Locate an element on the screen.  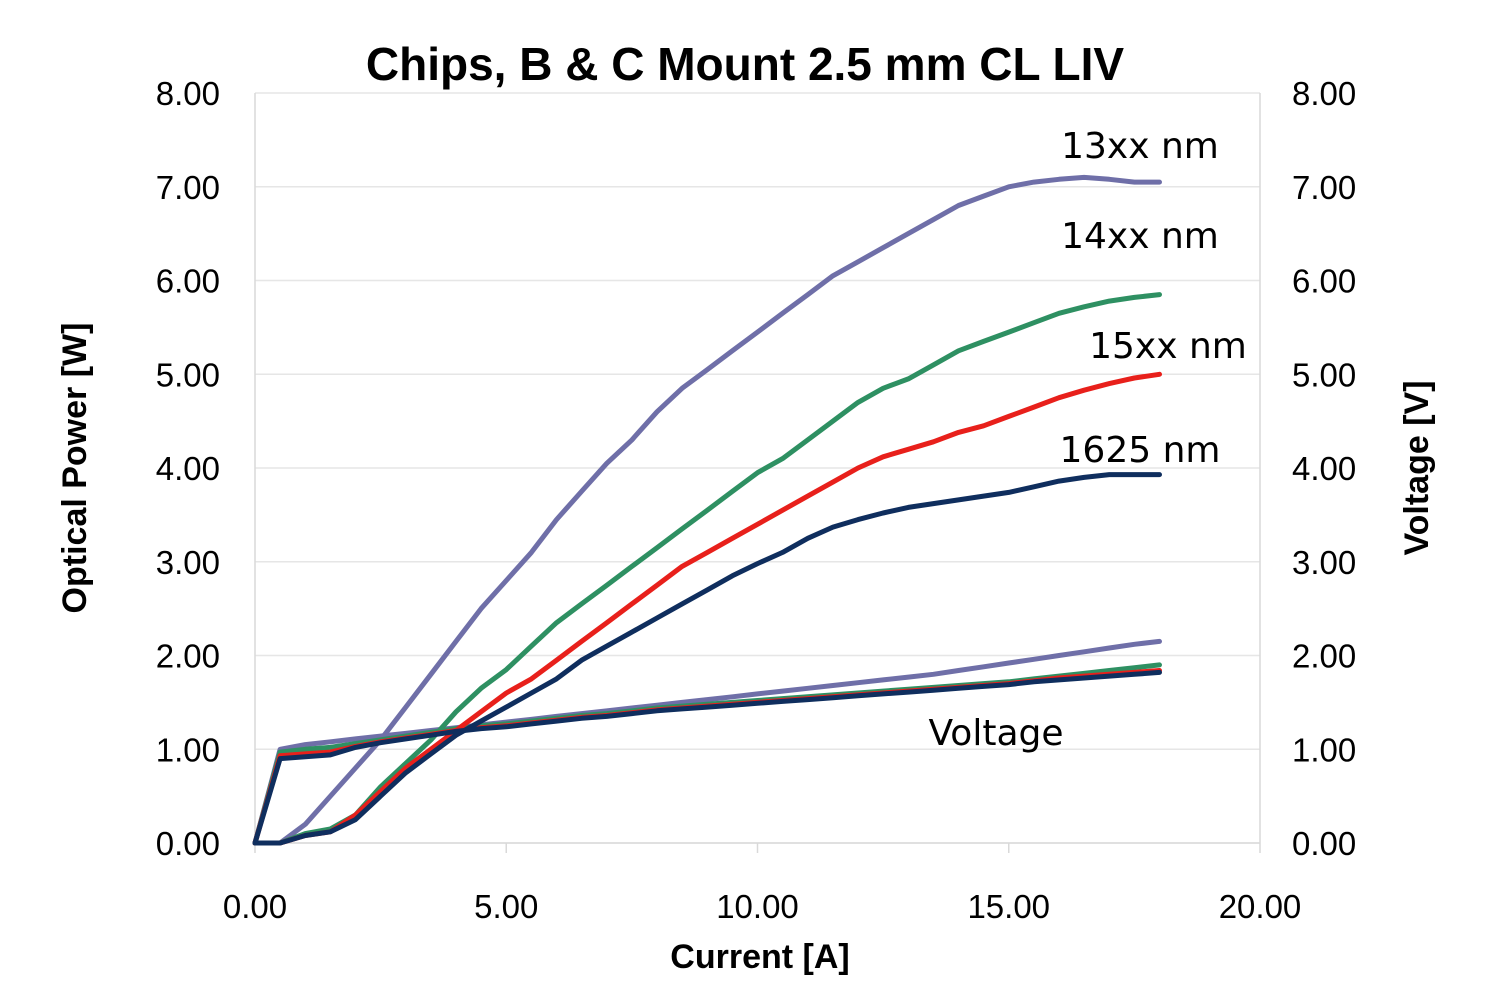
y2-tick-label-2: 2.00 is located at coordinates (1324, 656).